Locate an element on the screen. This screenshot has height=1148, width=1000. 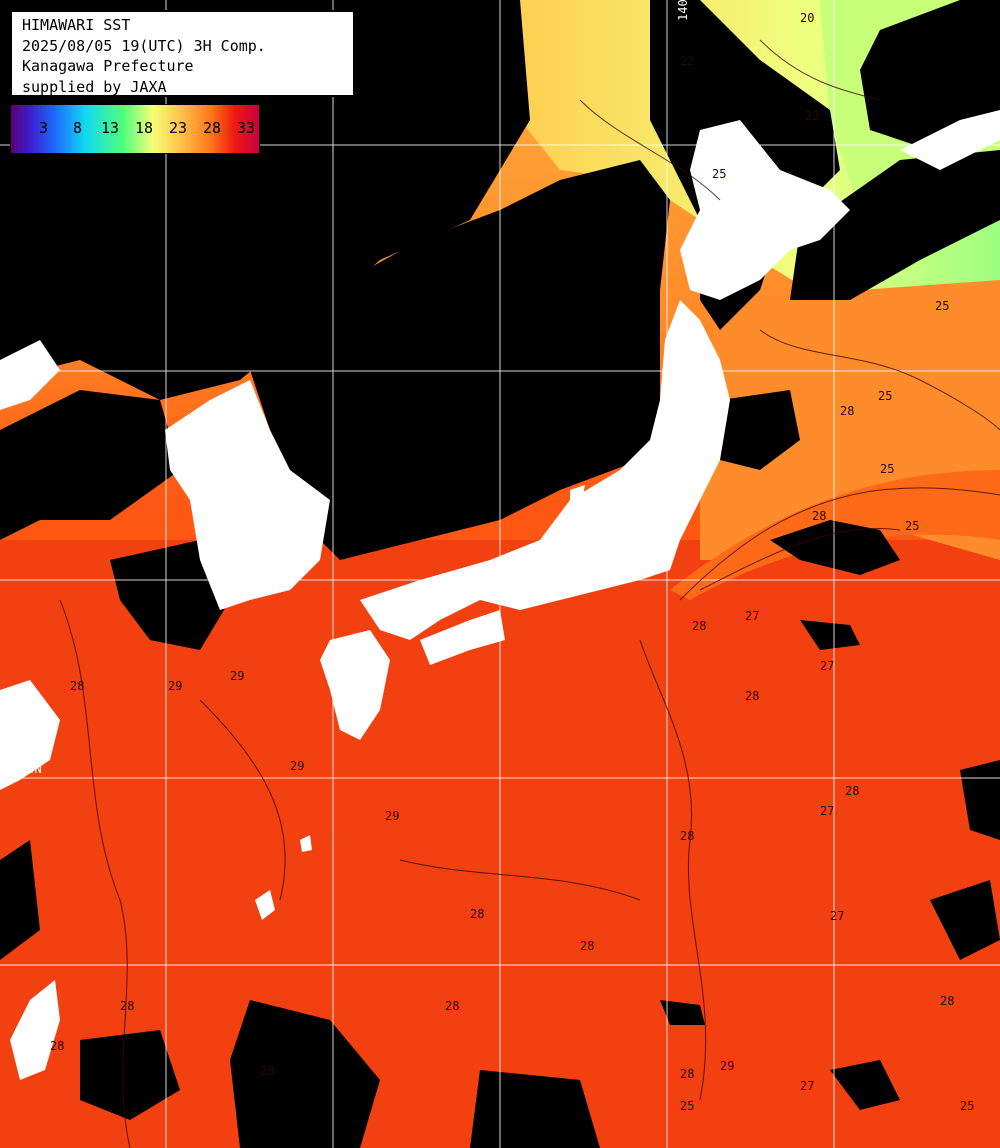
legend-tick: 8 is located at coordinates (78, 128).